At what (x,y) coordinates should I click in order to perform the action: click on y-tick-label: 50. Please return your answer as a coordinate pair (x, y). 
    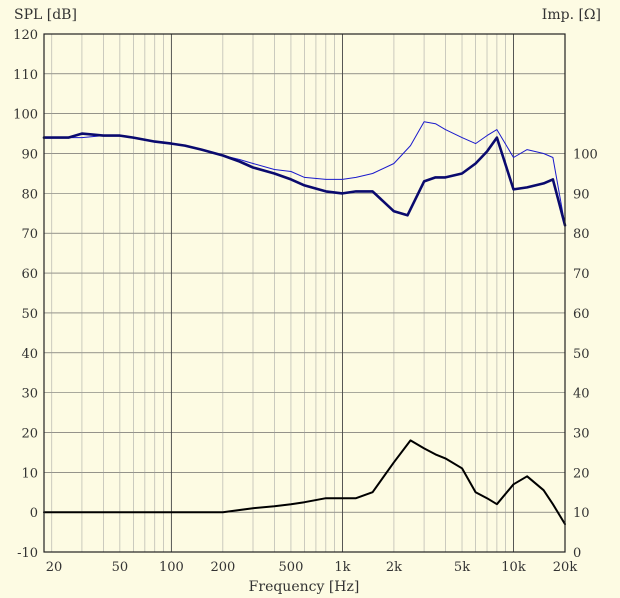
    Looking at the image, I should click on (29, 314).